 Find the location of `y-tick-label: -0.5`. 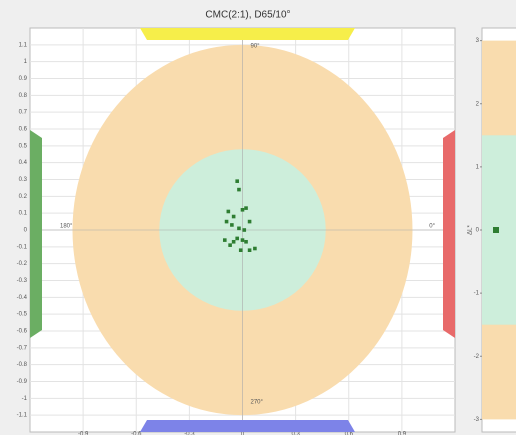

y-tick-label: -0.5 is located at coordinates (22, 315).